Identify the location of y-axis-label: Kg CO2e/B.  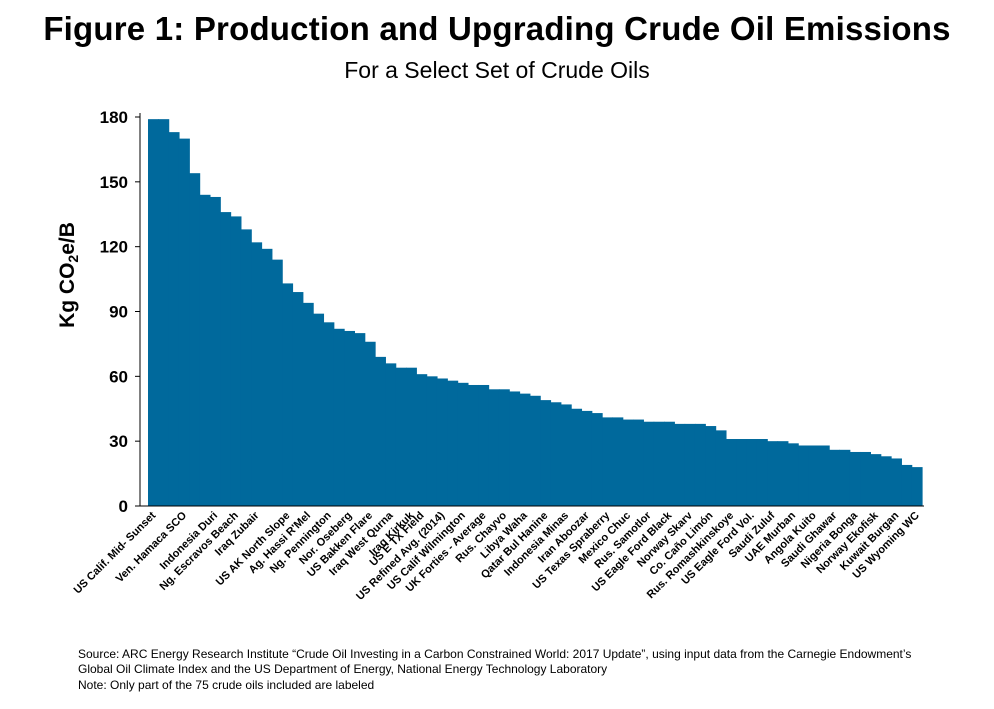
(68, 275).